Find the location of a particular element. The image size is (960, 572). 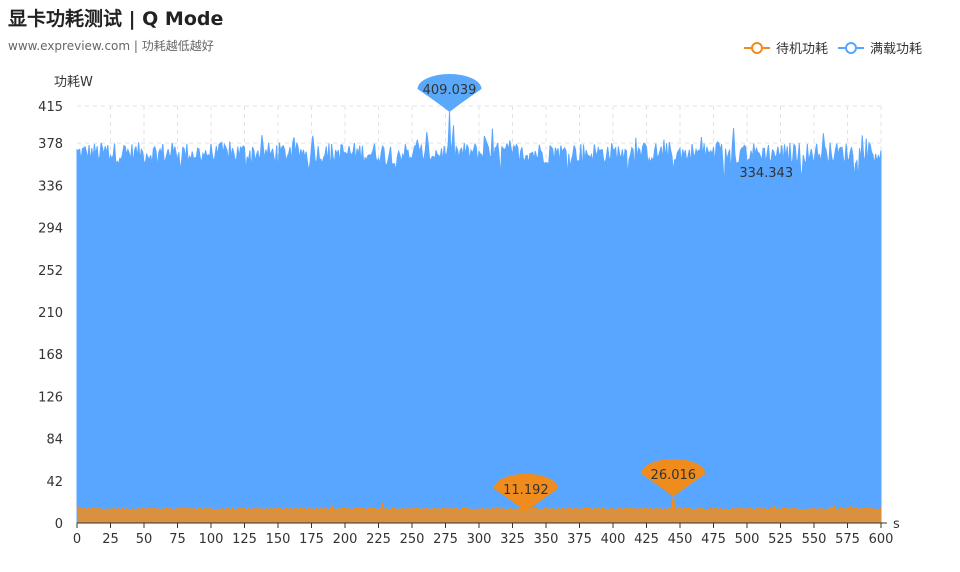

x-tick-label: 200 is located at coordinates (345, 539).